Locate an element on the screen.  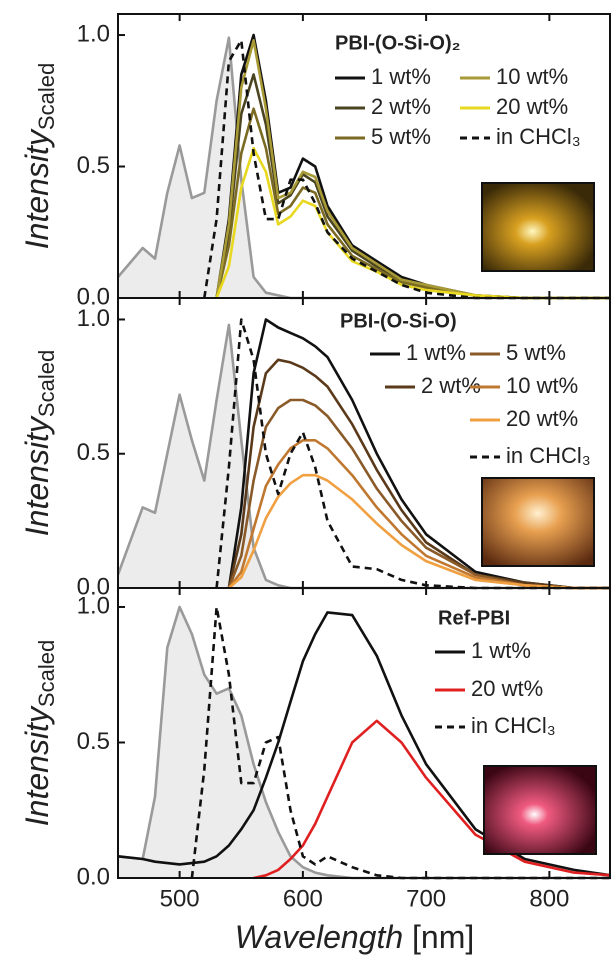
legend-title: PBI-(O-Si-O) is located at coordinates (398, 321).